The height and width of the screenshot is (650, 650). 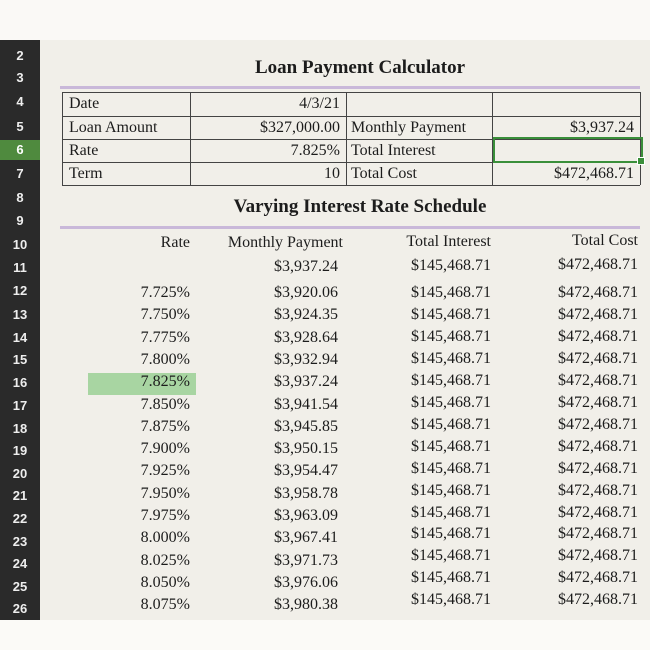 I want to click on schedule-rate-cell: 8.025%, so click(x=165, y=560).